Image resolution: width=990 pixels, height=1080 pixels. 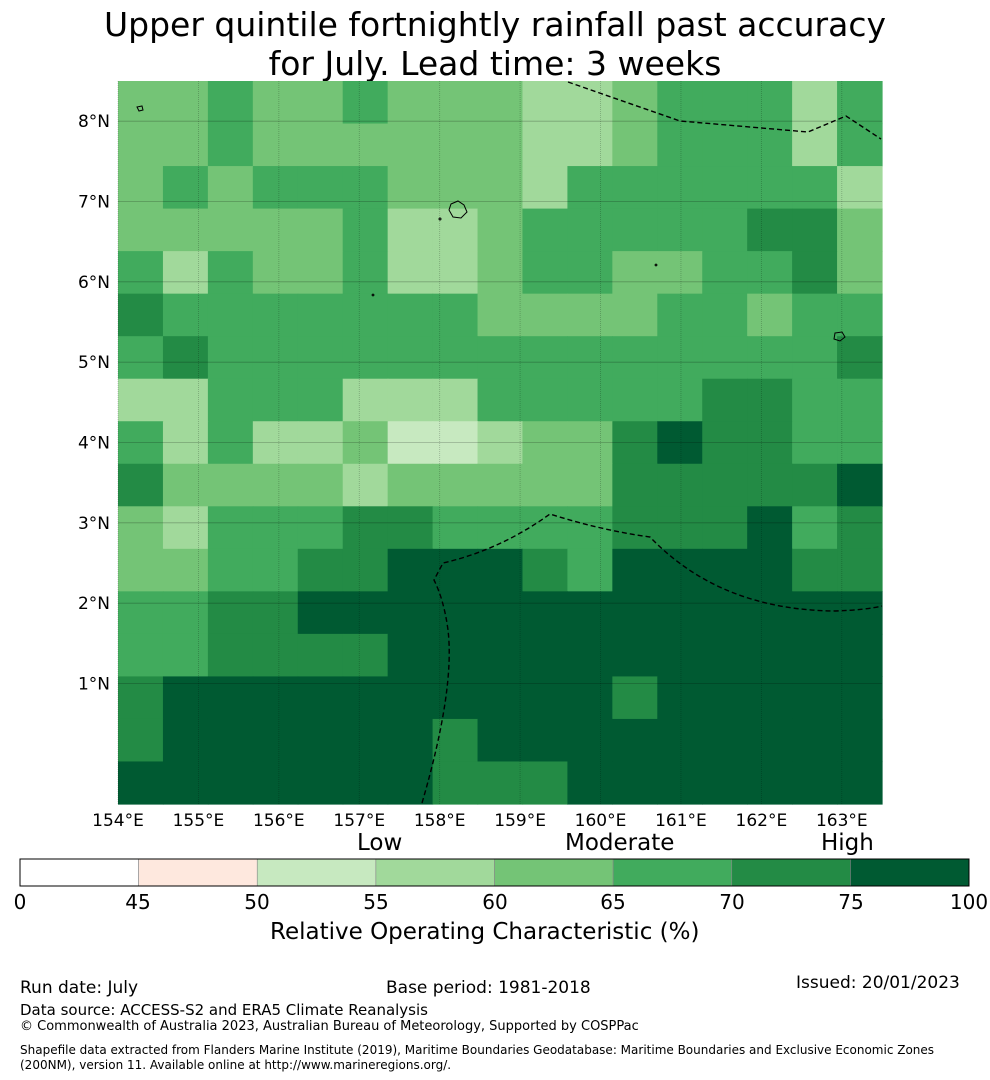 I want to click on colorbar-axis-label: Relative Operating Characteristic (%), so click(x=485, y=932).